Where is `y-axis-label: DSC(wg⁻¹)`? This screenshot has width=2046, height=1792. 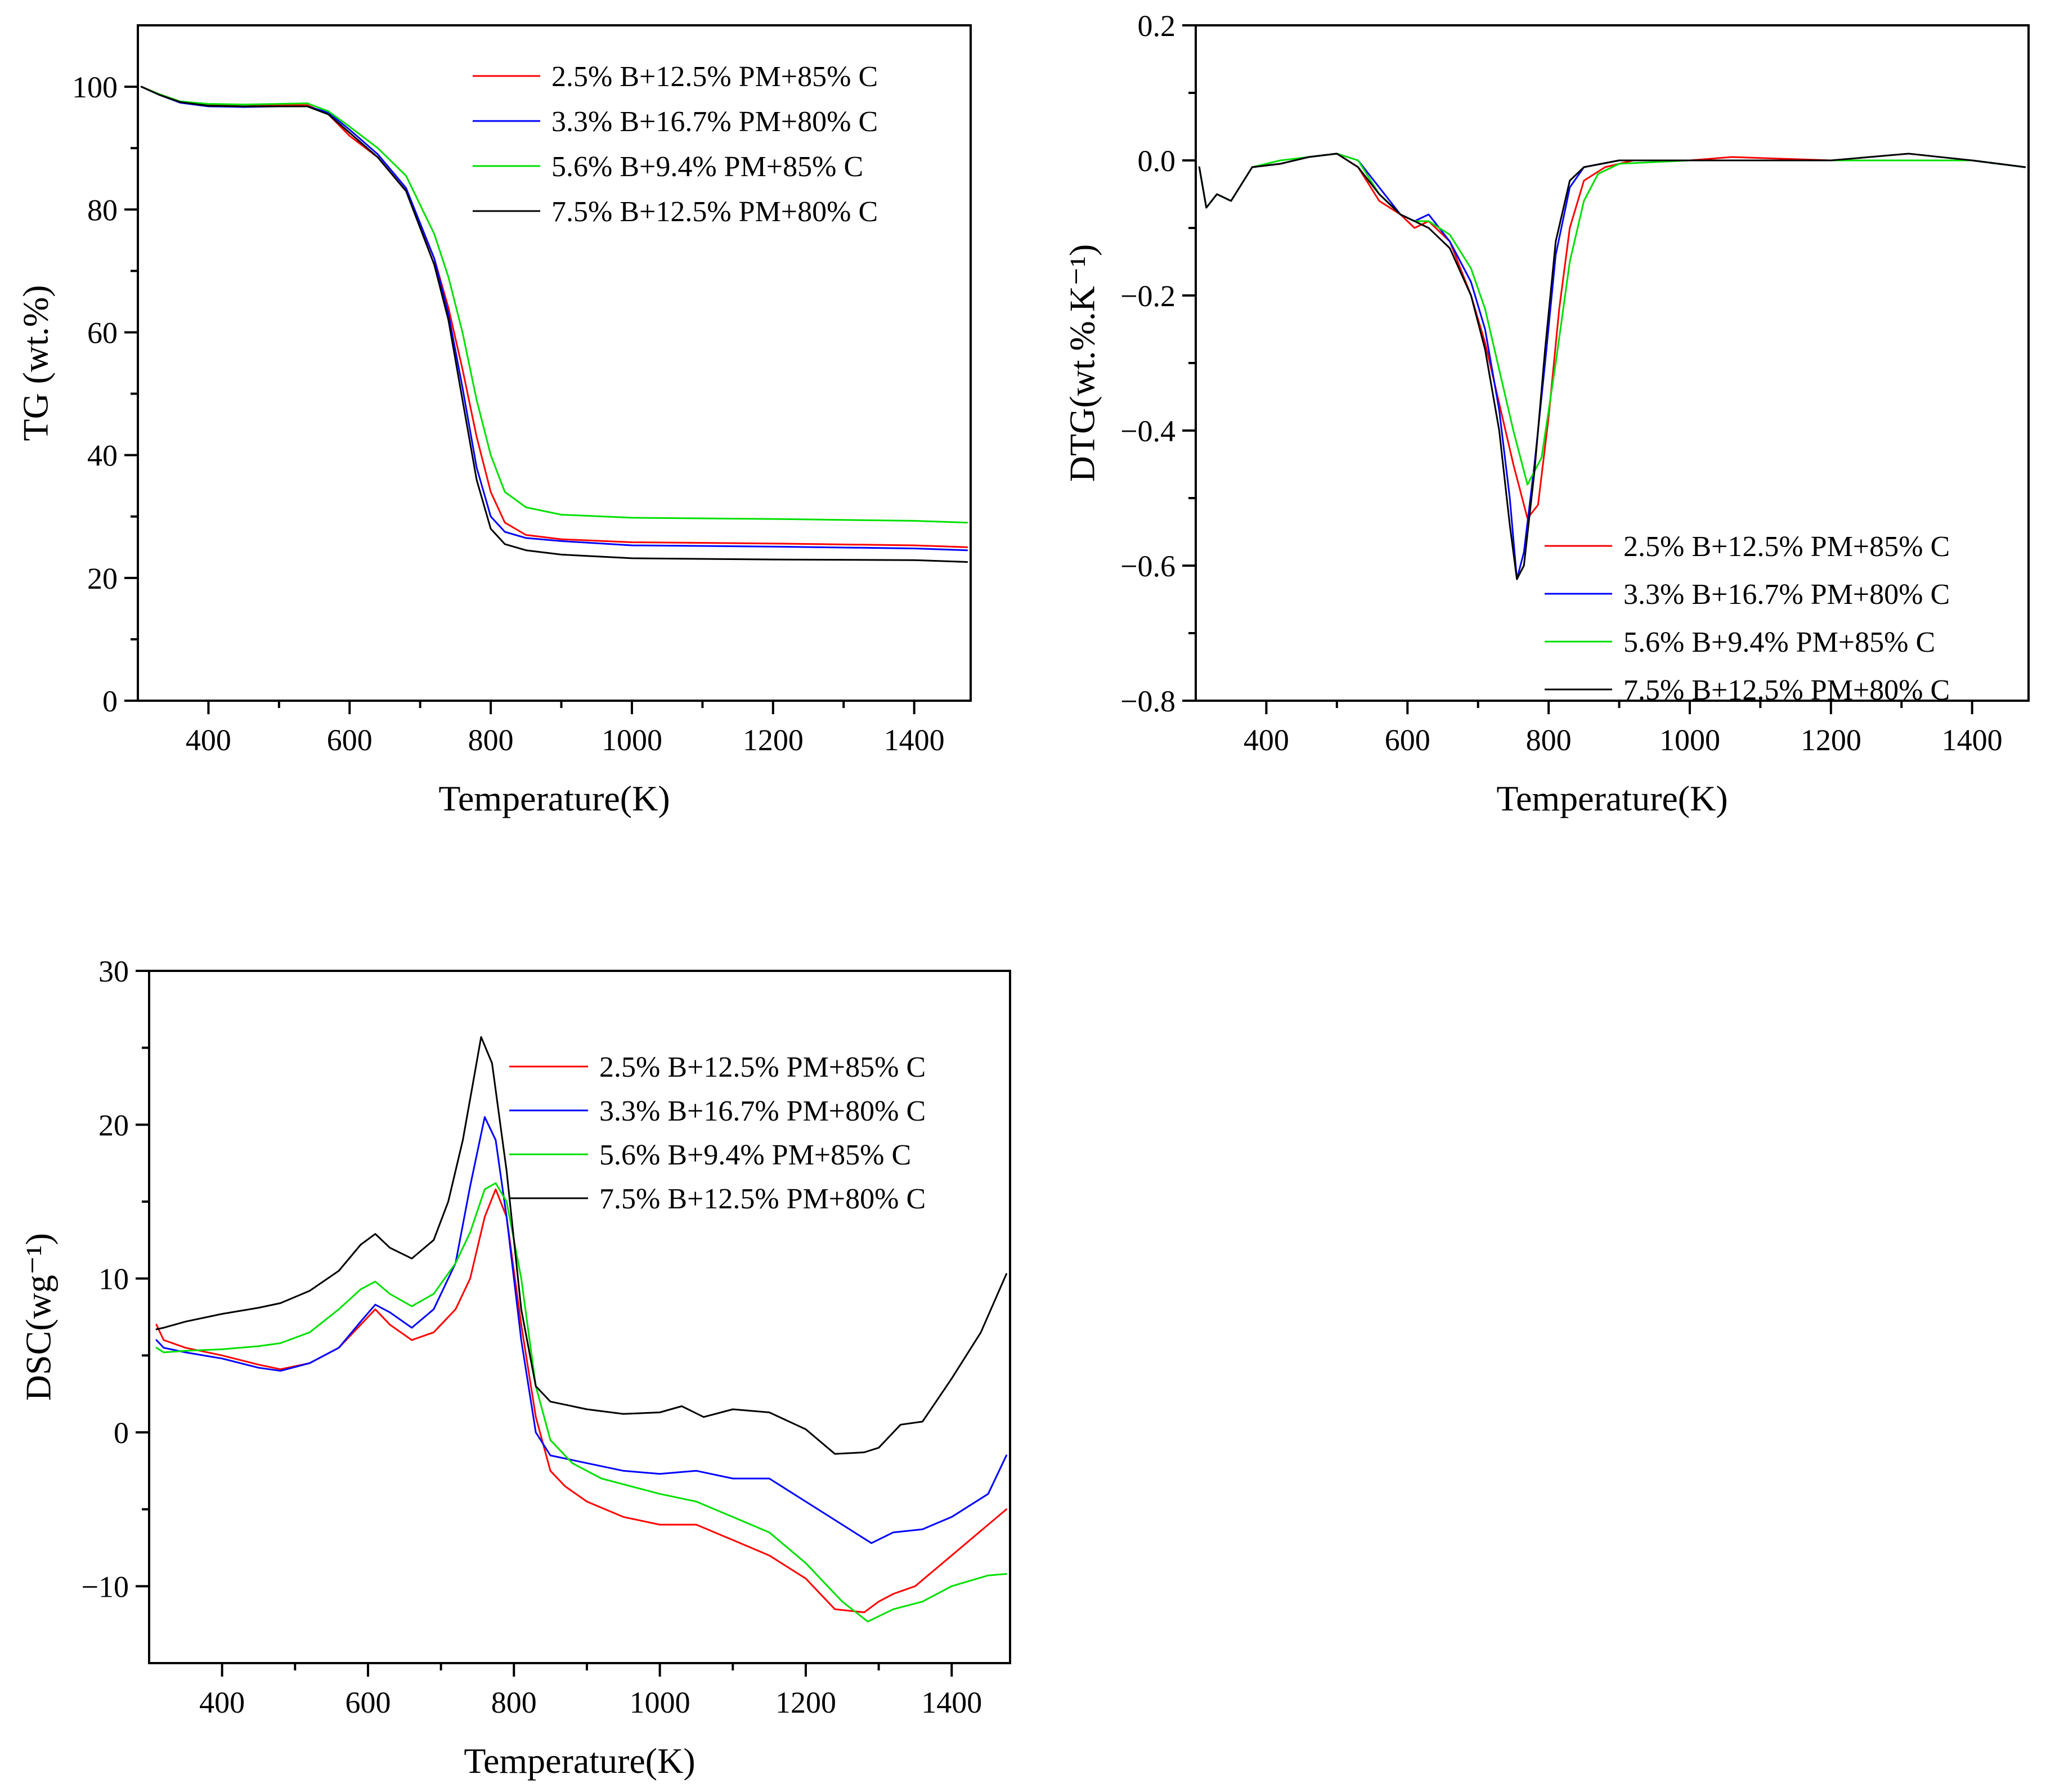 y-axis-label: DSC(wg⁻¹) is located at coordinates (39, 1317).